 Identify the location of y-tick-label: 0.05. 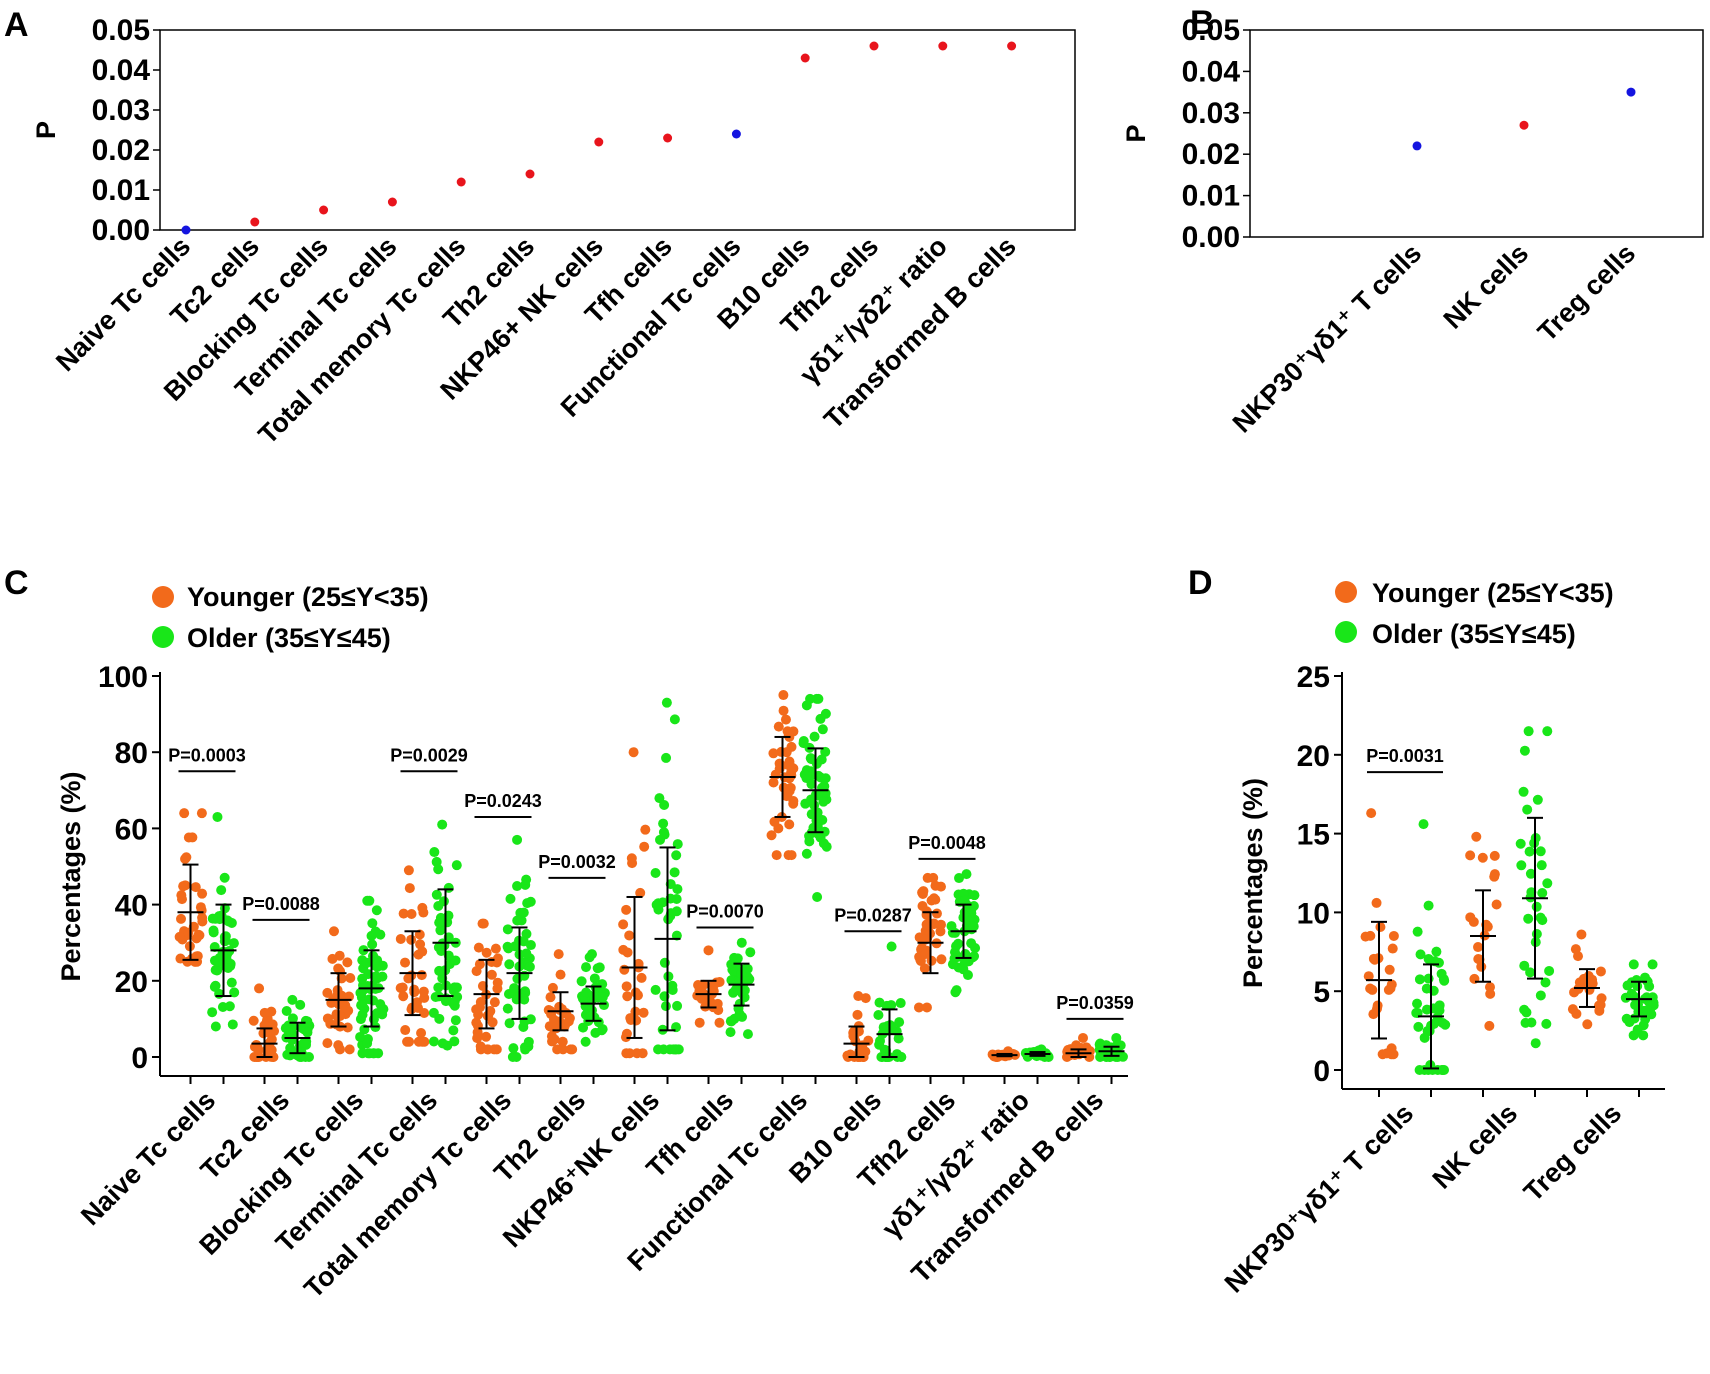
(1211, 30).